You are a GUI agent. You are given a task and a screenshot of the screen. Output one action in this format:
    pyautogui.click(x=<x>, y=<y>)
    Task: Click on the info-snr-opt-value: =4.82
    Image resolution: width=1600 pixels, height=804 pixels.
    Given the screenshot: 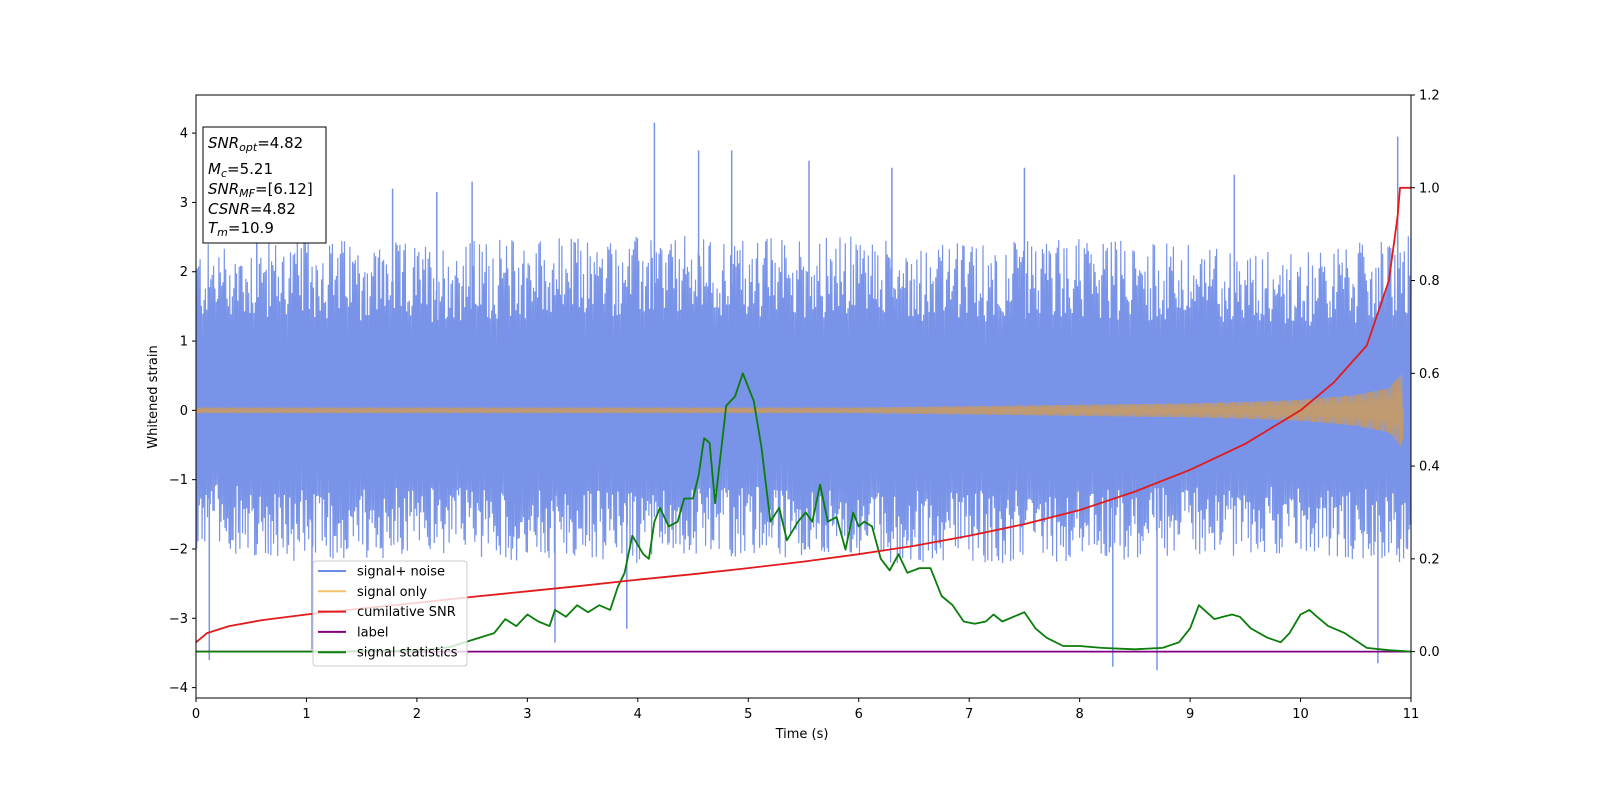 What is the action you would take?
    pyautogui.click(x=280, y=143)
    